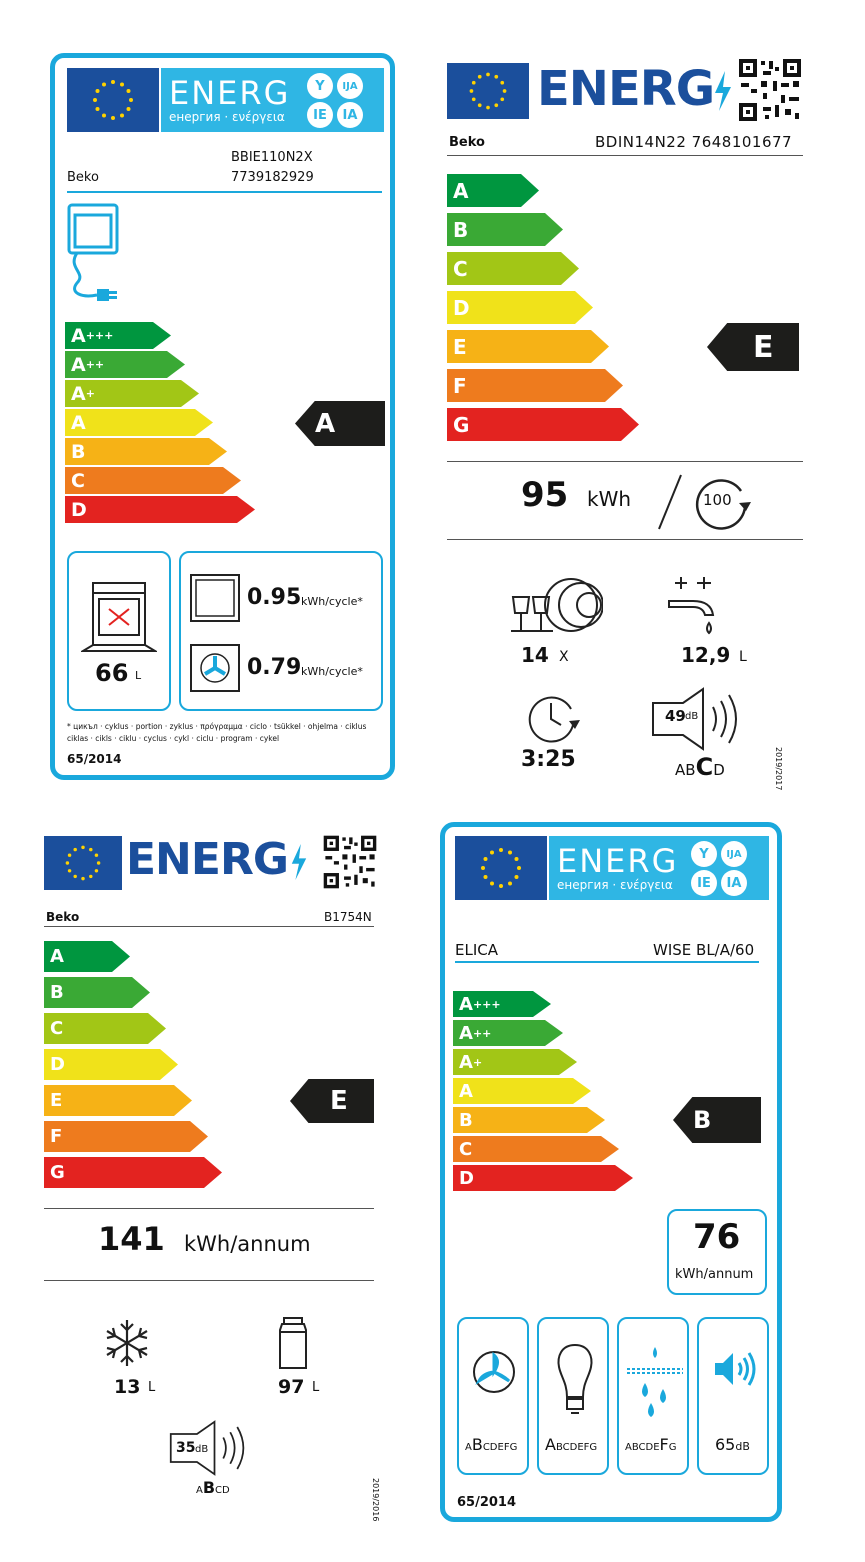  I want to click on fan-classes-pre: A, so click(468, 1447).